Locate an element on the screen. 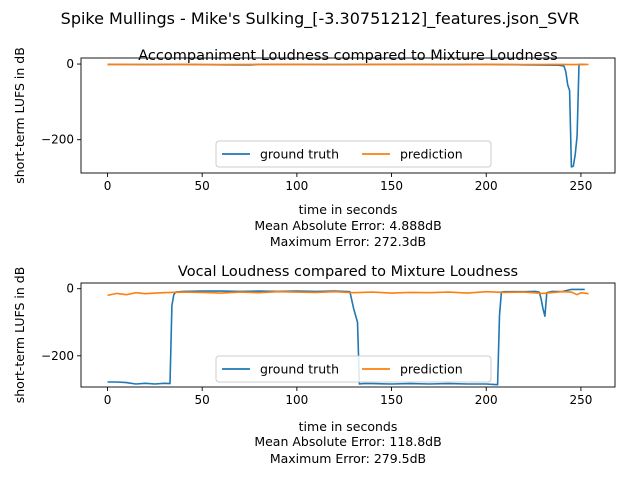 This screenshot has height=480, width=640. vocal-x-tick-label: 50 is located at coordinates (202, 400).